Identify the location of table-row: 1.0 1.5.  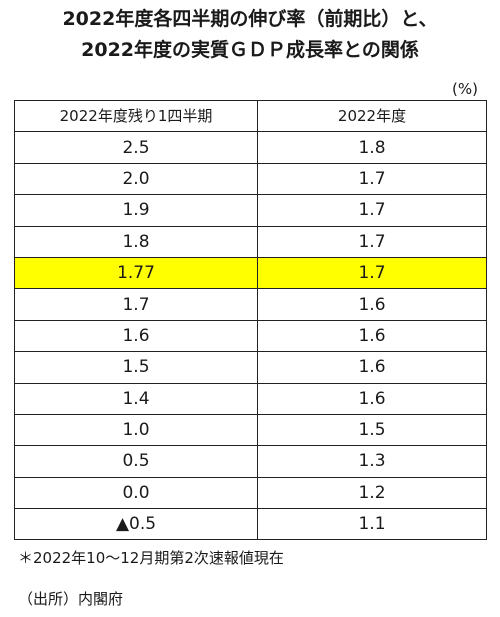
(250, 430).